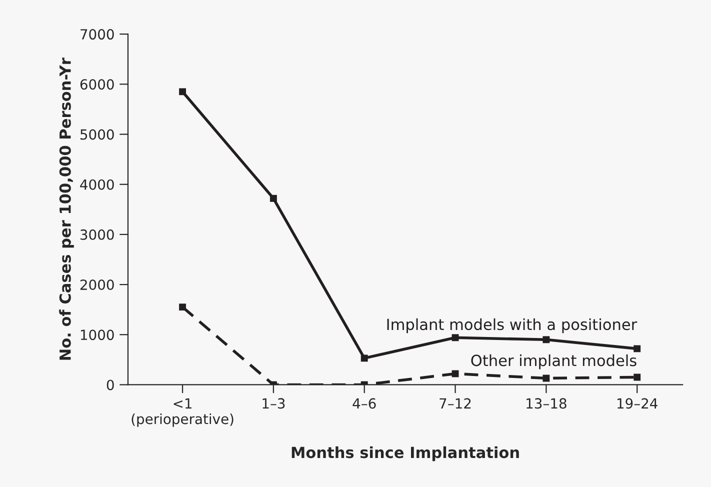 Image resolution: width=711 pixels, height=487 pixels. Describe the element at coordinates (110, 385) in the screenshot. I see `y-tick-label: 0` at that location.